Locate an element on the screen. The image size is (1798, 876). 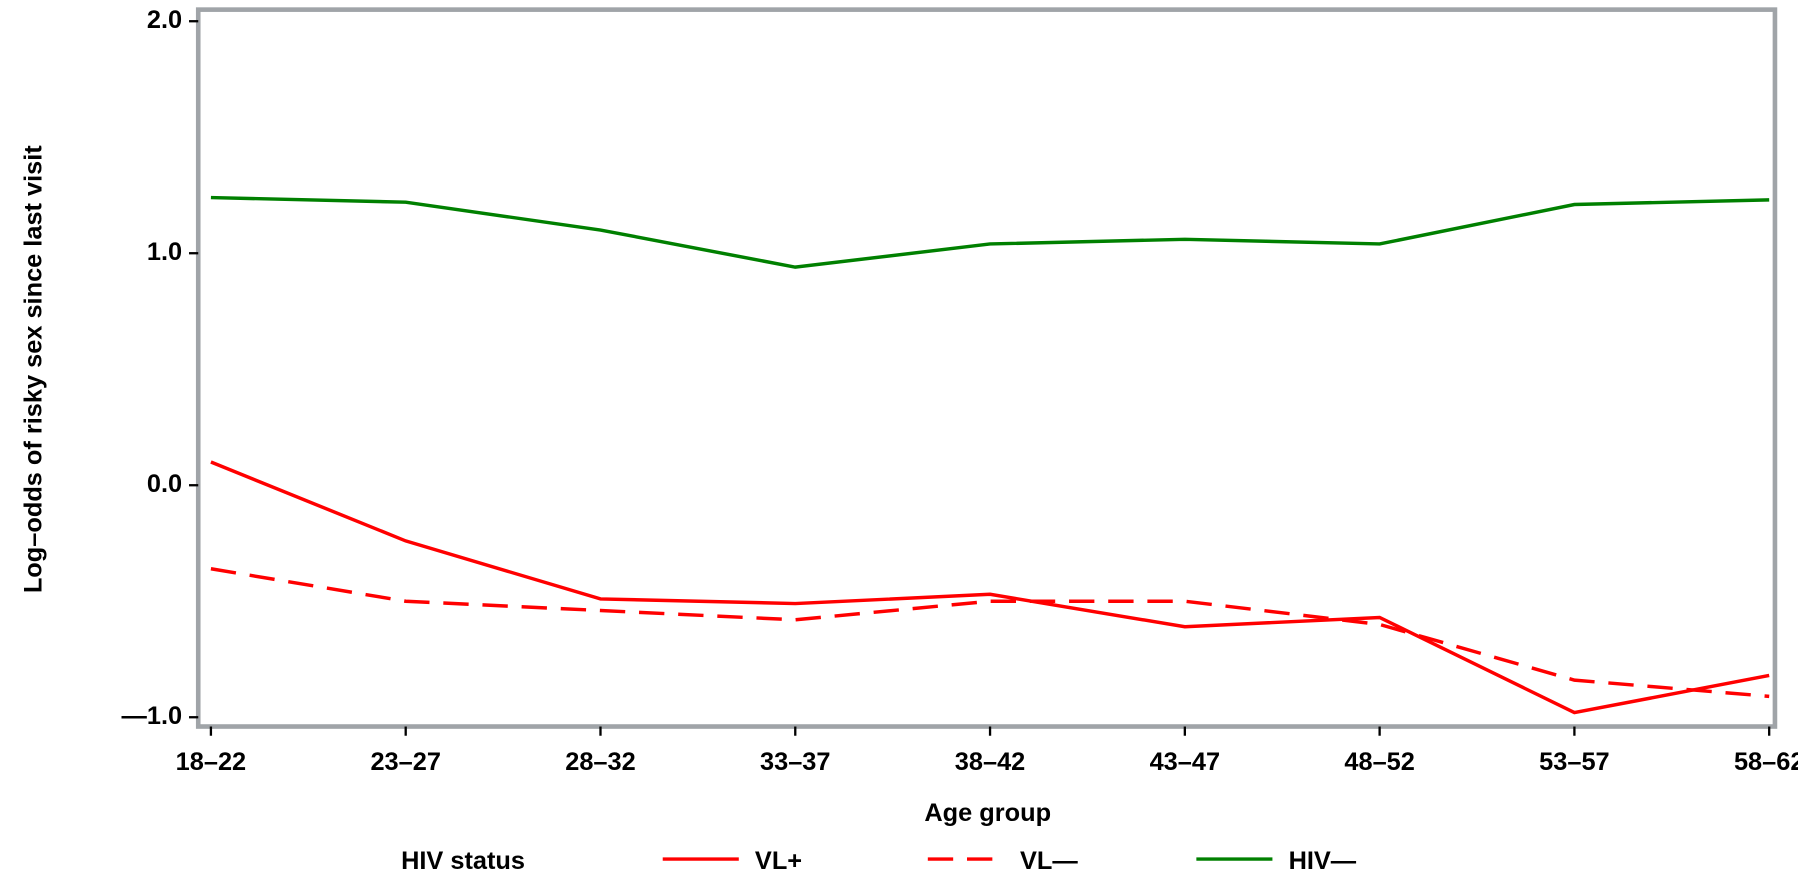
legend-title: HIV status is located at coordinates (463, 859).